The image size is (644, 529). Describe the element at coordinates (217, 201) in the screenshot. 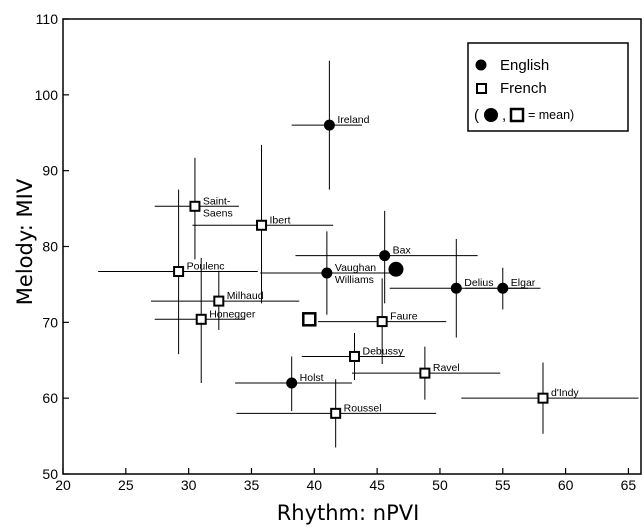

I see `label-saint-saens: Saint-` at that location.